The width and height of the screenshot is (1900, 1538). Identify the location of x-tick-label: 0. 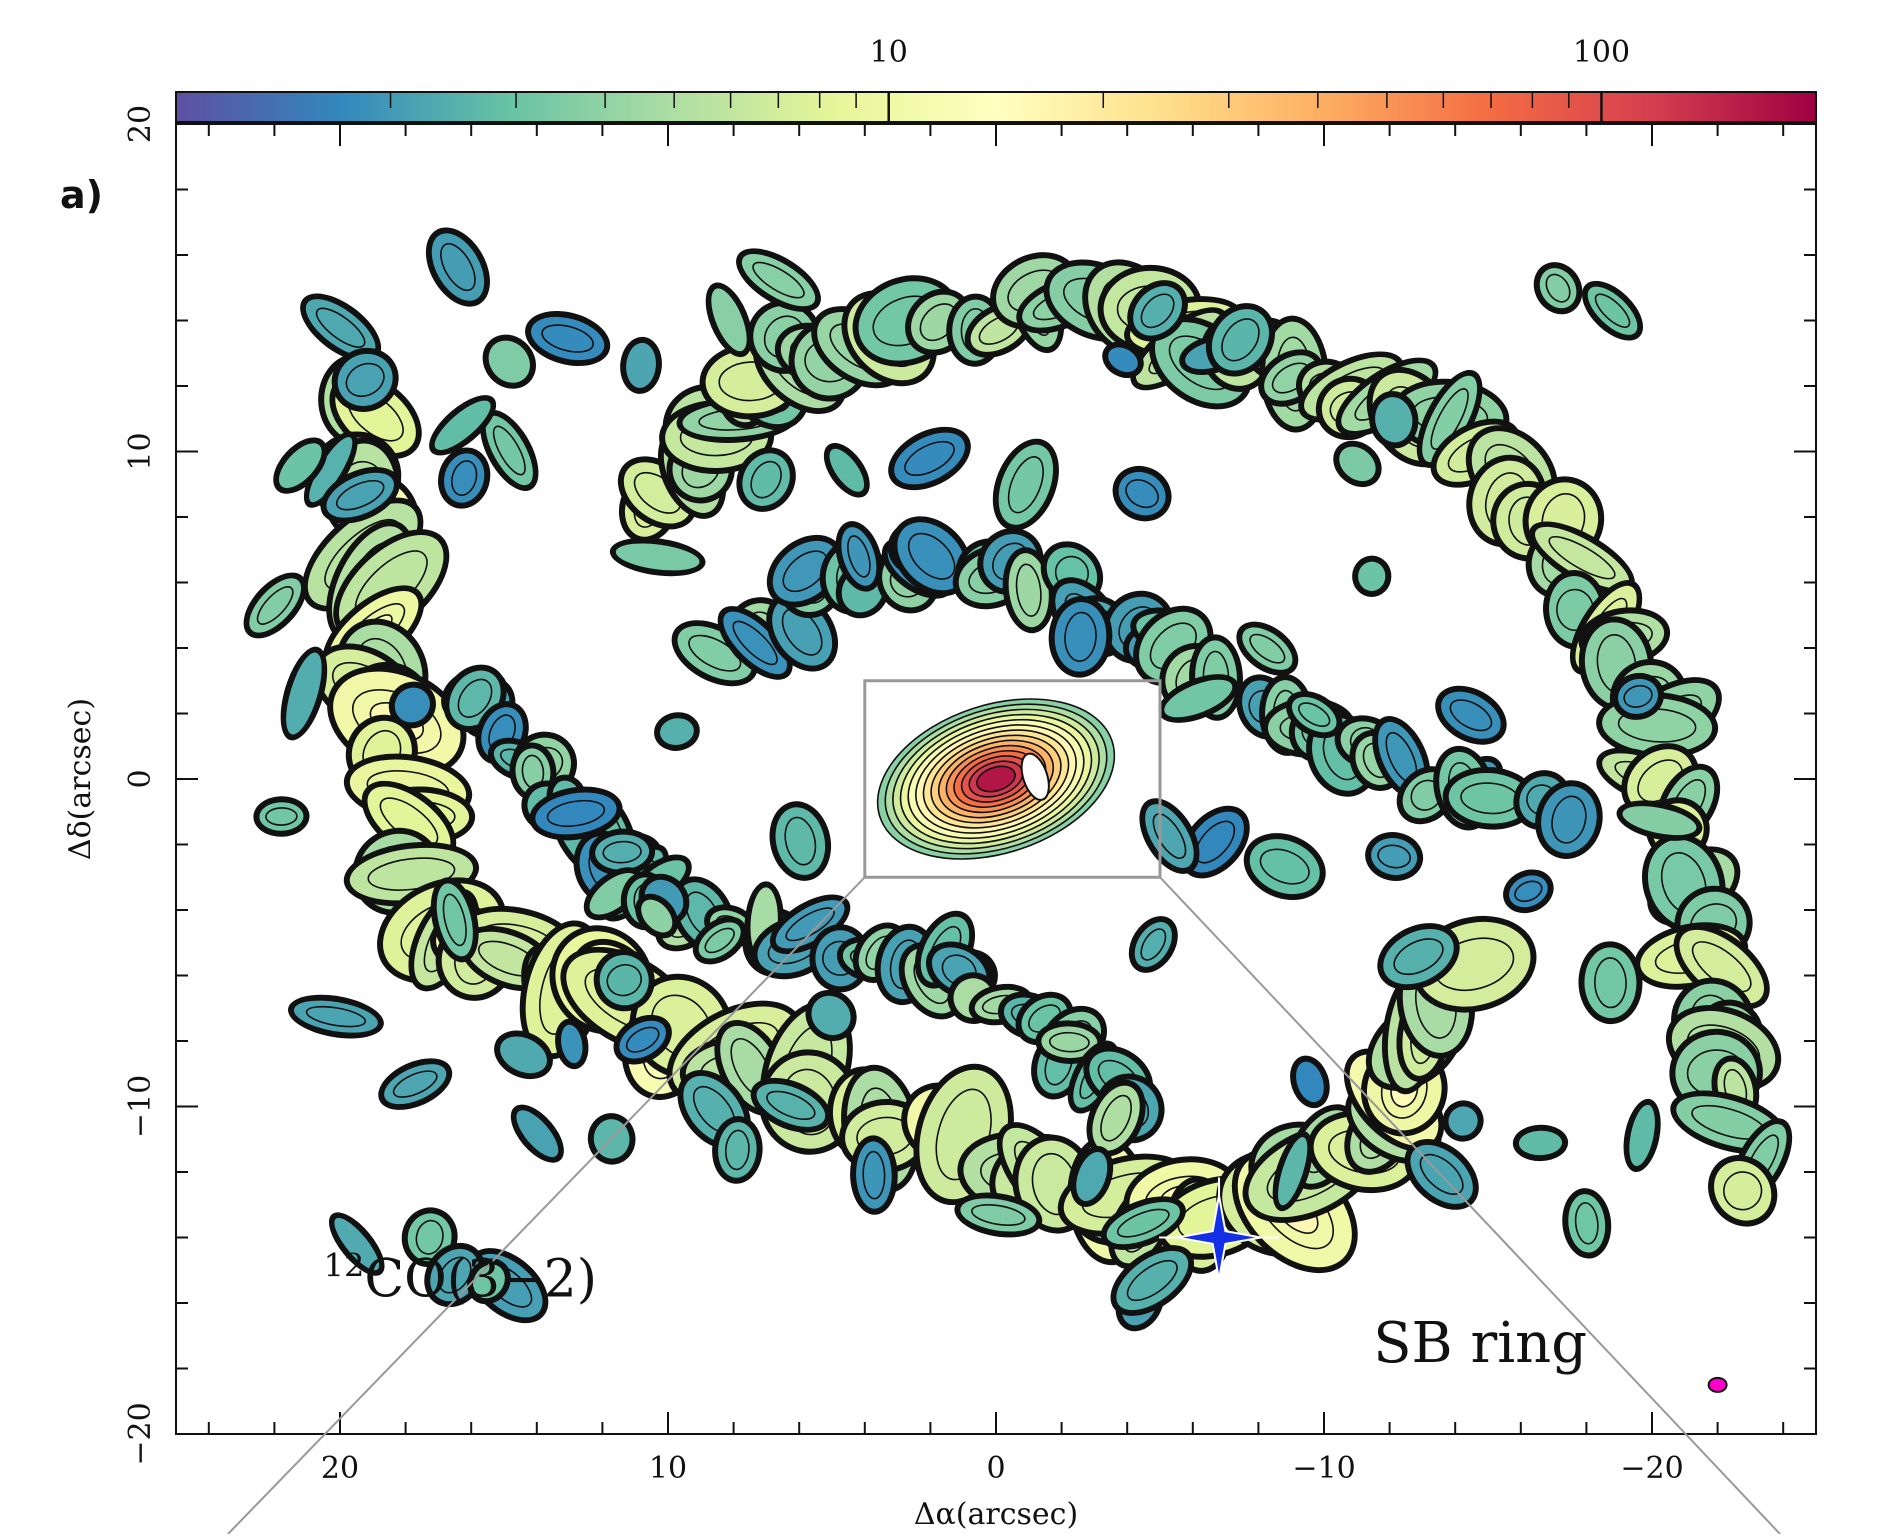
(995, 1468).